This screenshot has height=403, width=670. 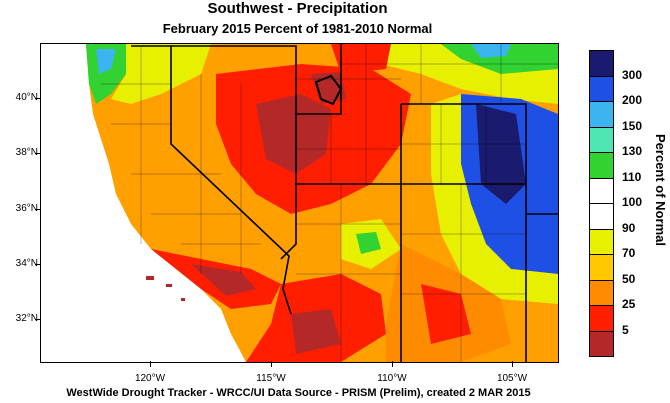 What do you see at coordinates (26, 97) in the screenshot?
I see `lat-label-40: 40°N` at bounding box center [26, 97].